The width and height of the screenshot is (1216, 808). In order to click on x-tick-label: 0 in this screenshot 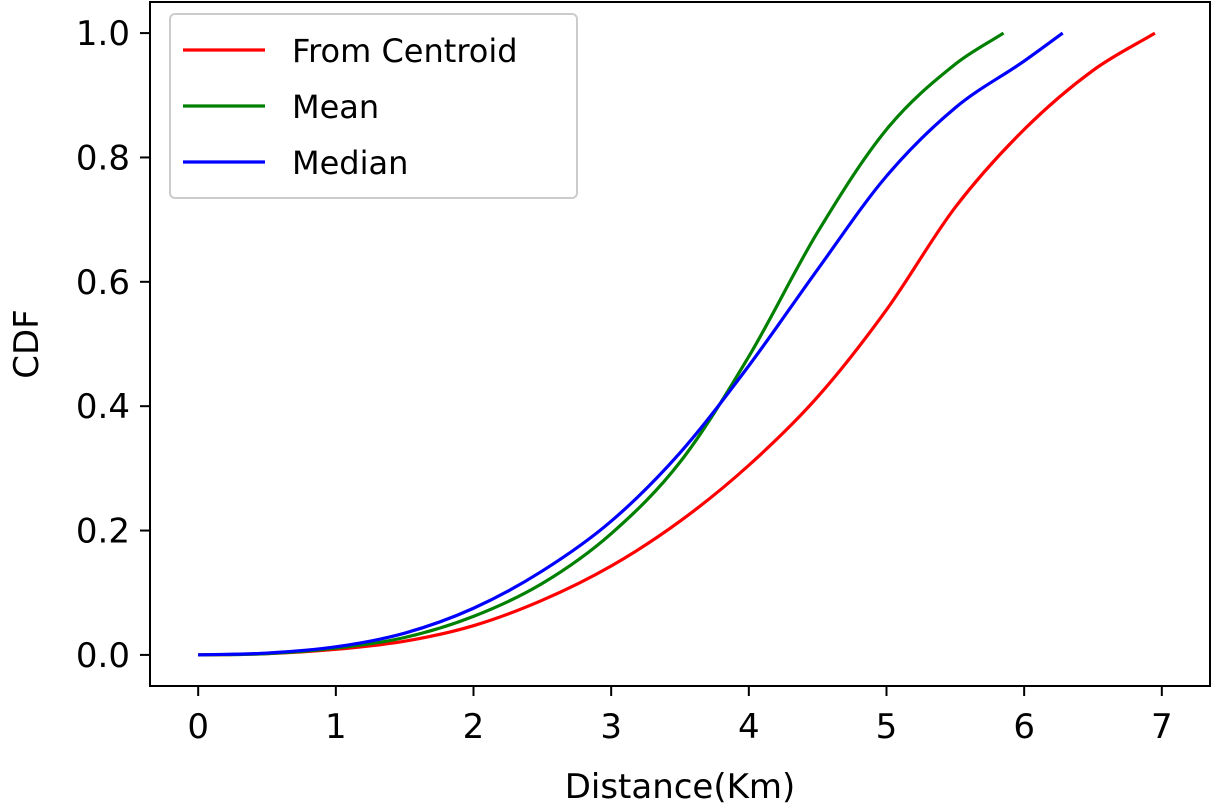, I will do `click(198, 727)`.